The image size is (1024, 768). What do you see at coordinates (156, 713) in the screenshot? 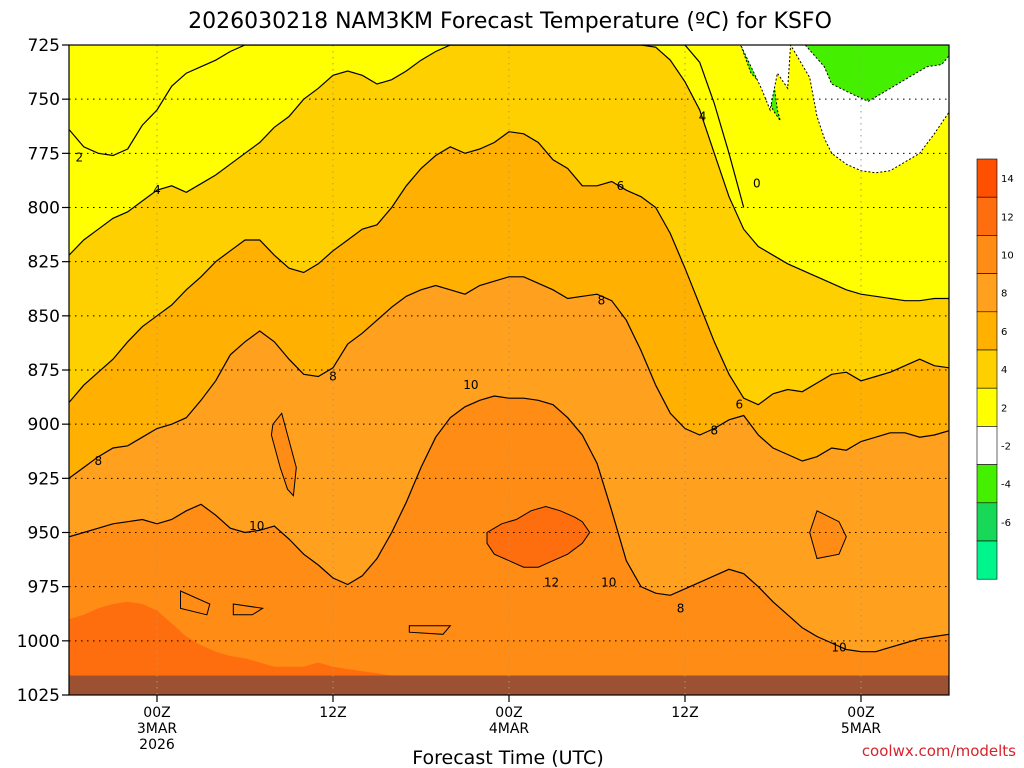
I see `x-tick-label-0-0: 00Z` at bounding box center [156, 713].